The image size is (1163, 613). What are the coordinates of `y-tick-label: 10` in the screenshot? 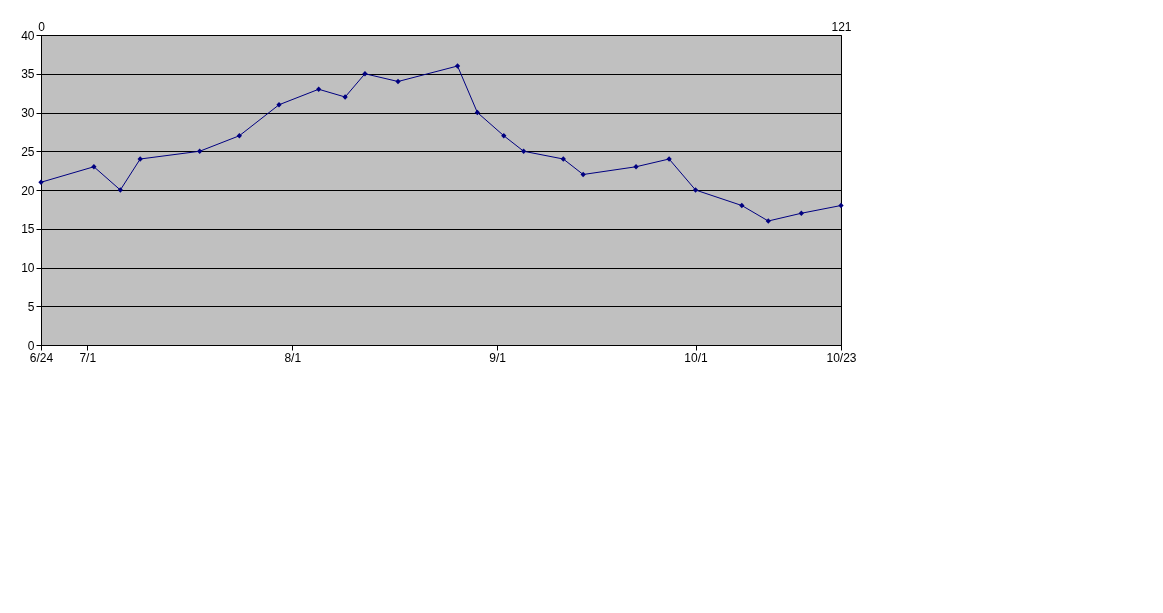 It's located at (28, 268).